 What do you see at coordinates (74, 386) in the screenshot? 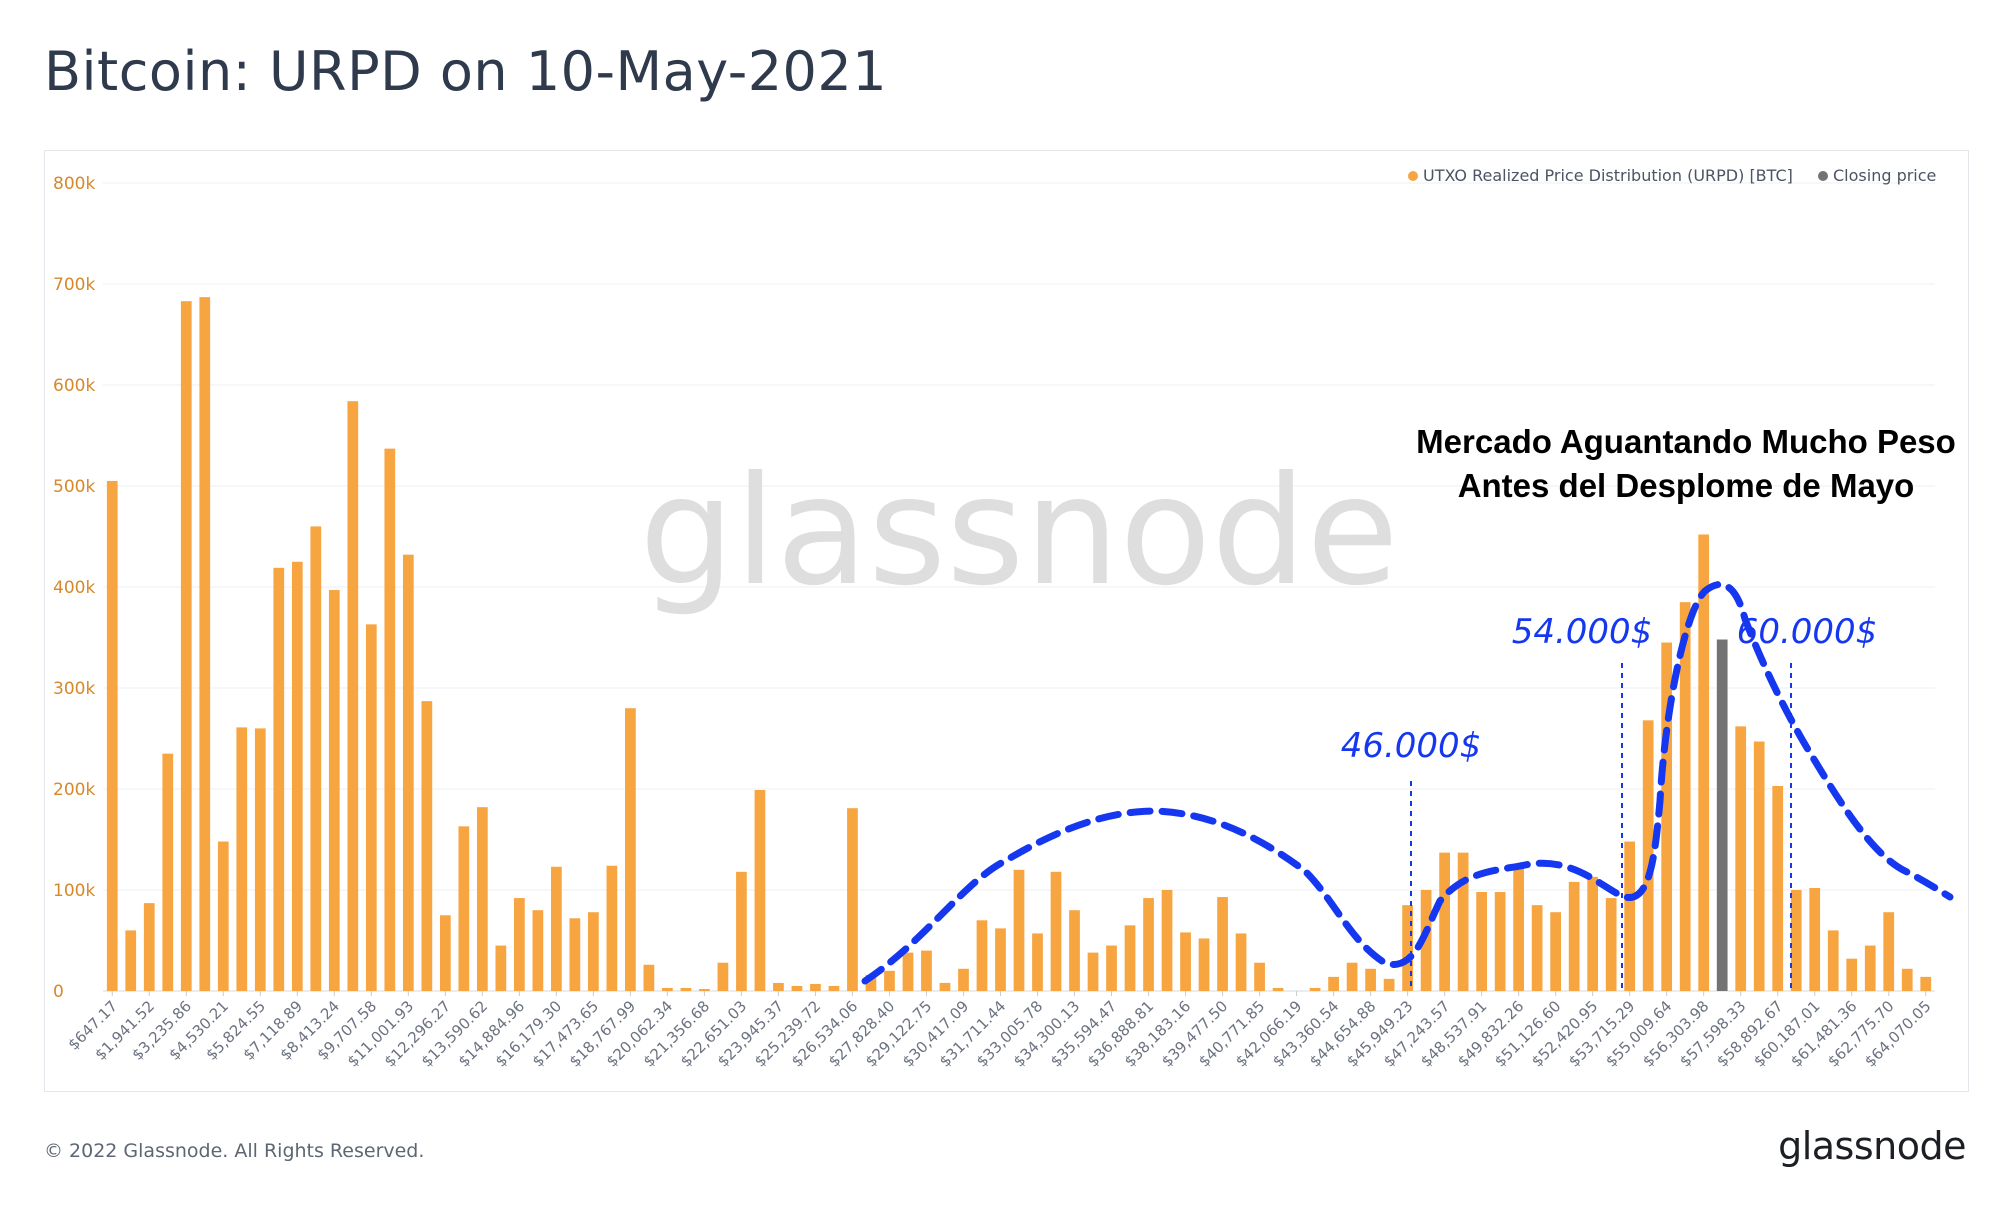
I see `y-tick-label: 600k` at bounding box center [74, 386].